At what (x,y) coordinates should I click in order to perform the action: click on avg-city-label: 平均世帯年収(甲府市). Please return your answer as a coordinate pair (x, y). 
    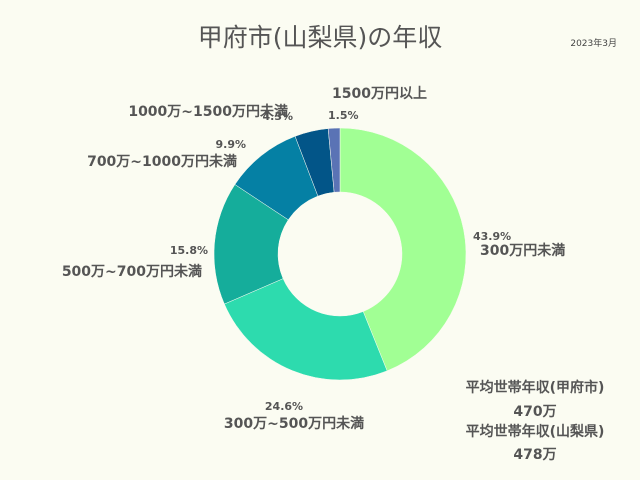
    Looking at the image, I should click on (535, 387).